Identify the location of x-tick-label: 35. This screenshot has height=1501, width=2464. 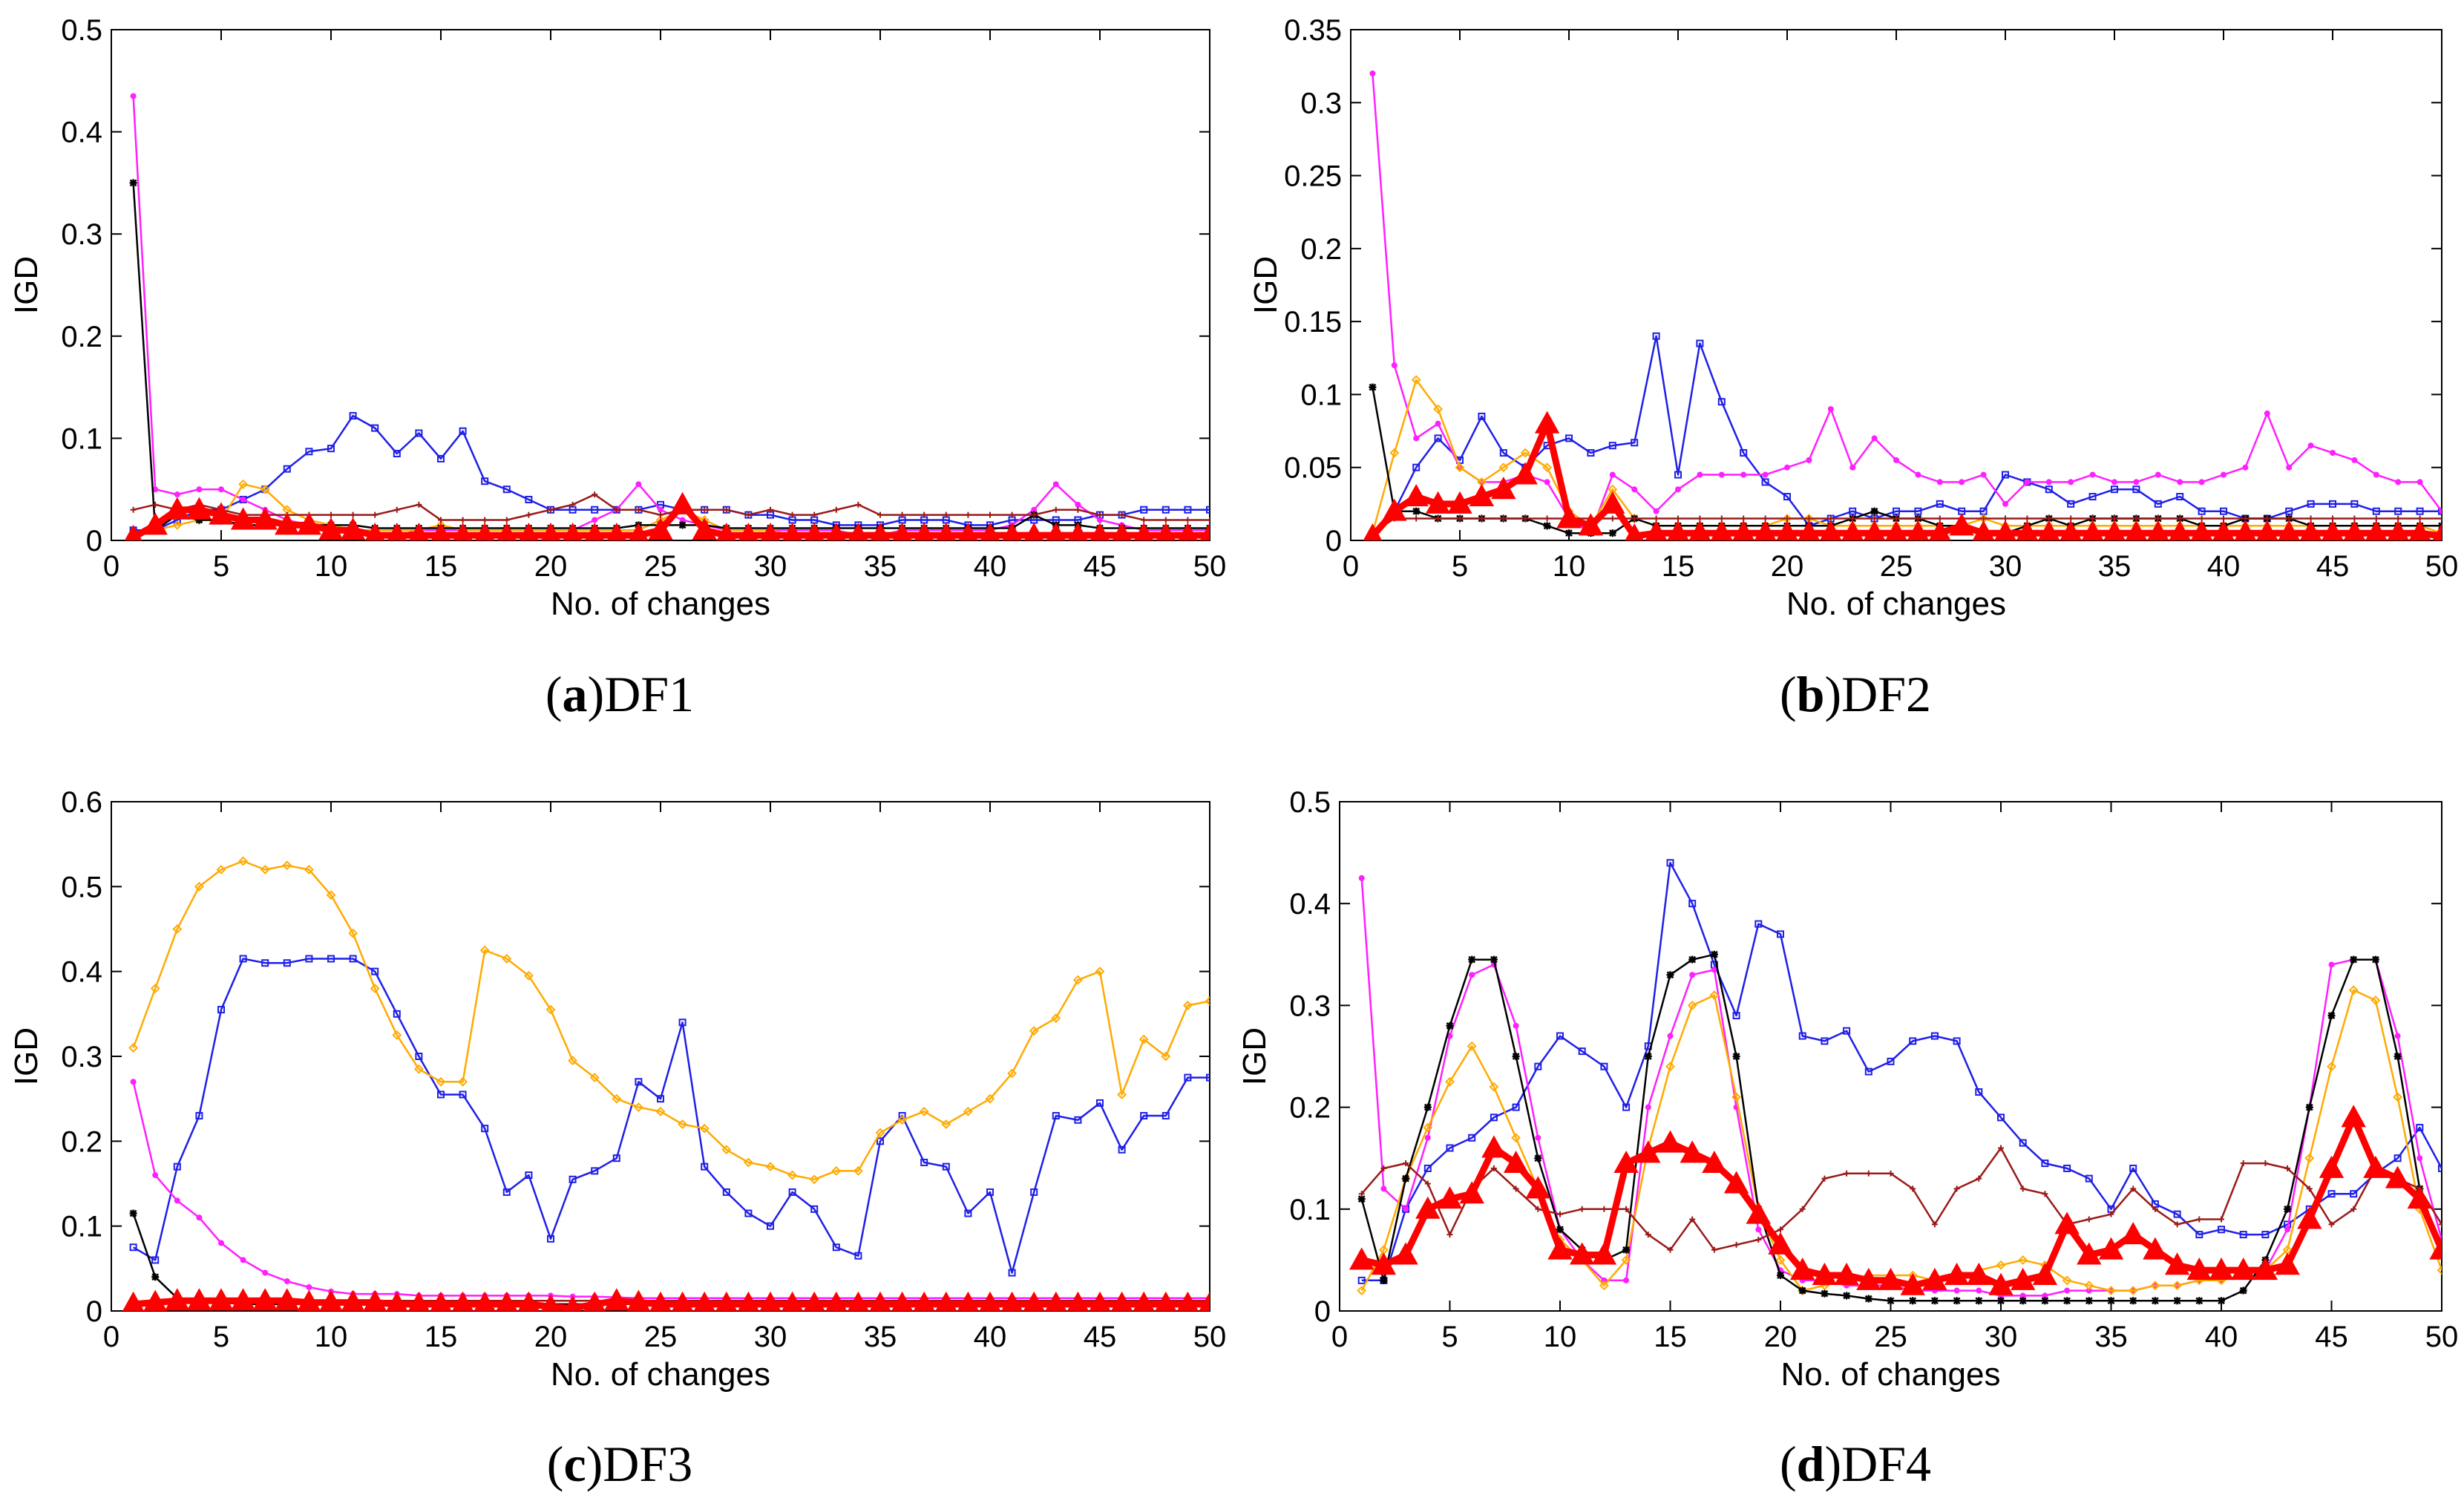
(2111, 1337).